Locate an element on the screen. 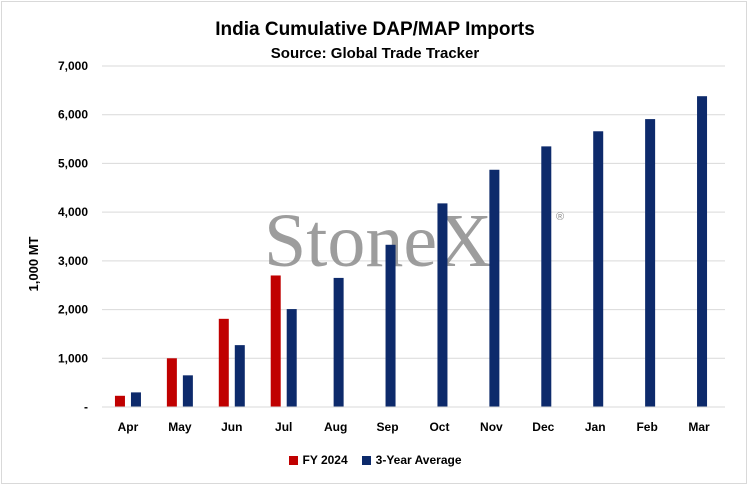  legend-item-fy2024: FY 2024 is located at coordinates (318, 460).